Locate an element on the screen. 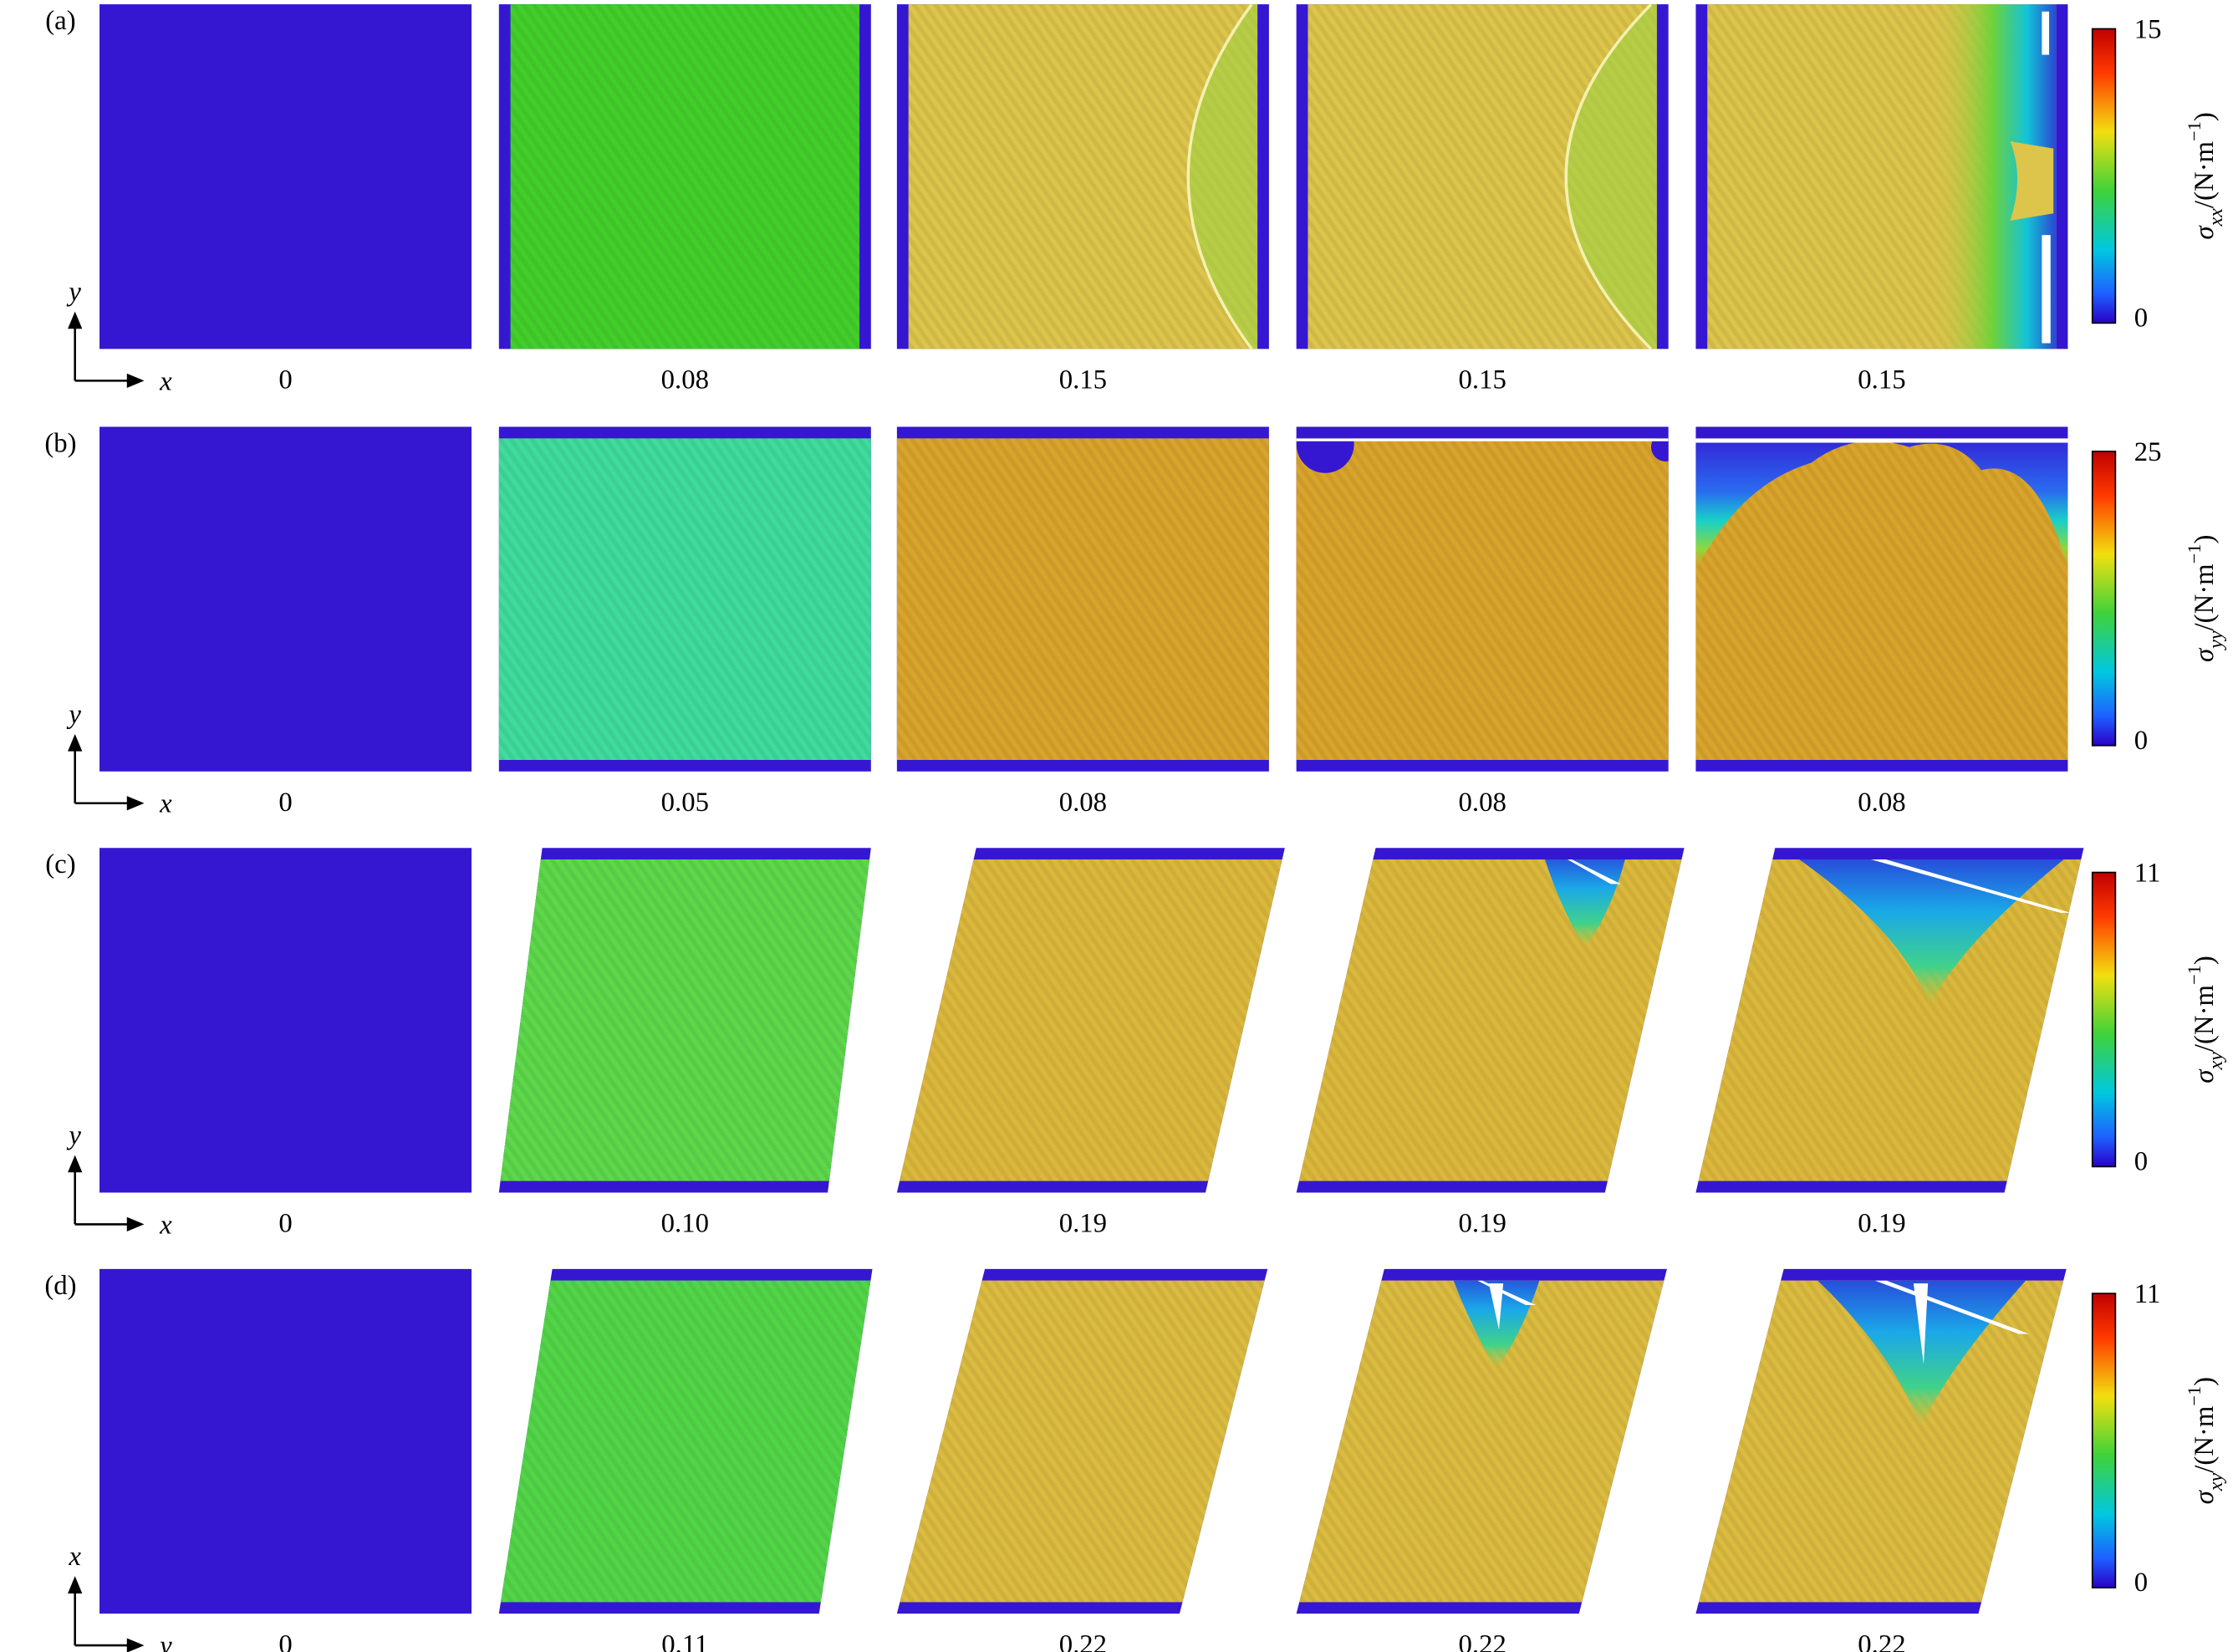  subscript: yy is located at coordinates (2216, 640).